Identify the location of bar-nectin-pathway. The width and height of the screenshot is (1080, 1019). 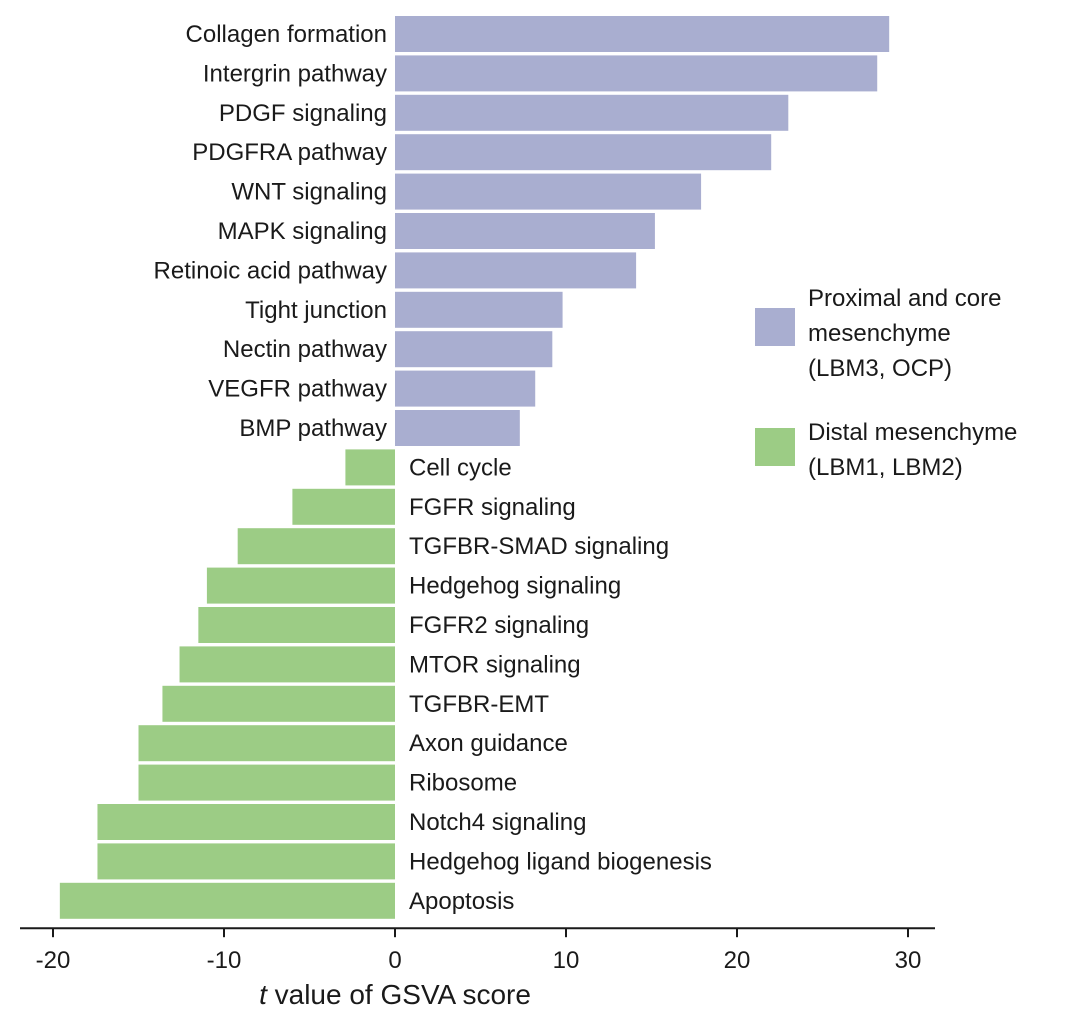
(474, 349).